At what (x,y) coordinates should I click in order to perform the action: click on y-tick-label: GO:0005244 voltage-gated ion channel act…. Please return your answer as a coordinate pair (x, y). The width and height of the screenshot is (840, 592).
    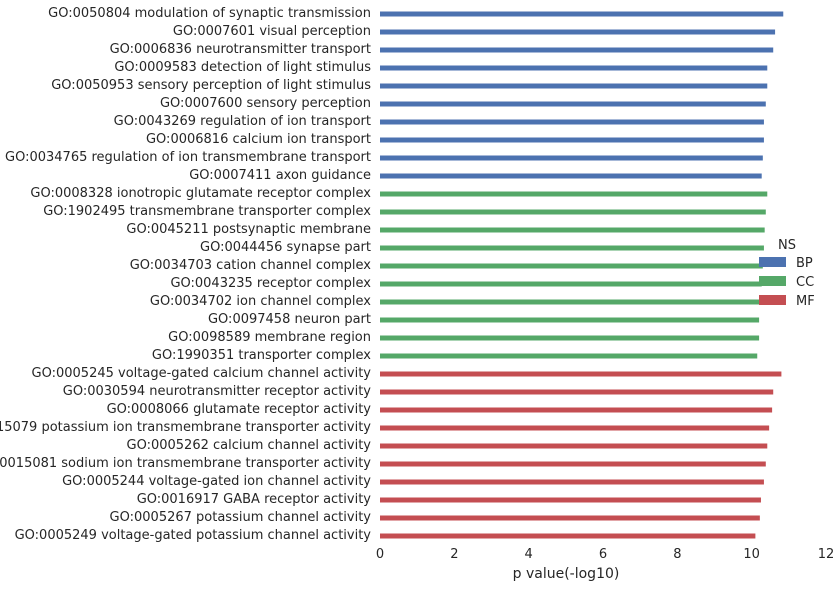
    Looking at the image, I should click on (216, 481).